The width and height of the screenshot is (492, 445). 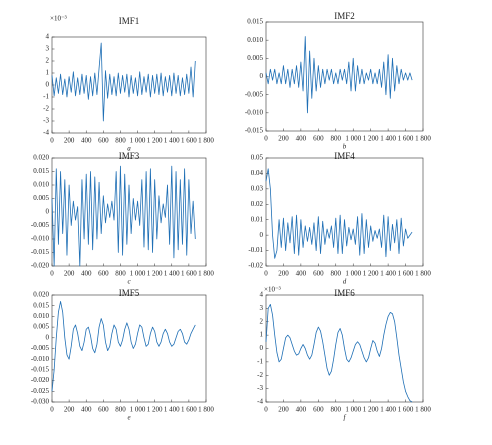 I want to click on y-tick-label: 0.03, so click(x=257, y=188).